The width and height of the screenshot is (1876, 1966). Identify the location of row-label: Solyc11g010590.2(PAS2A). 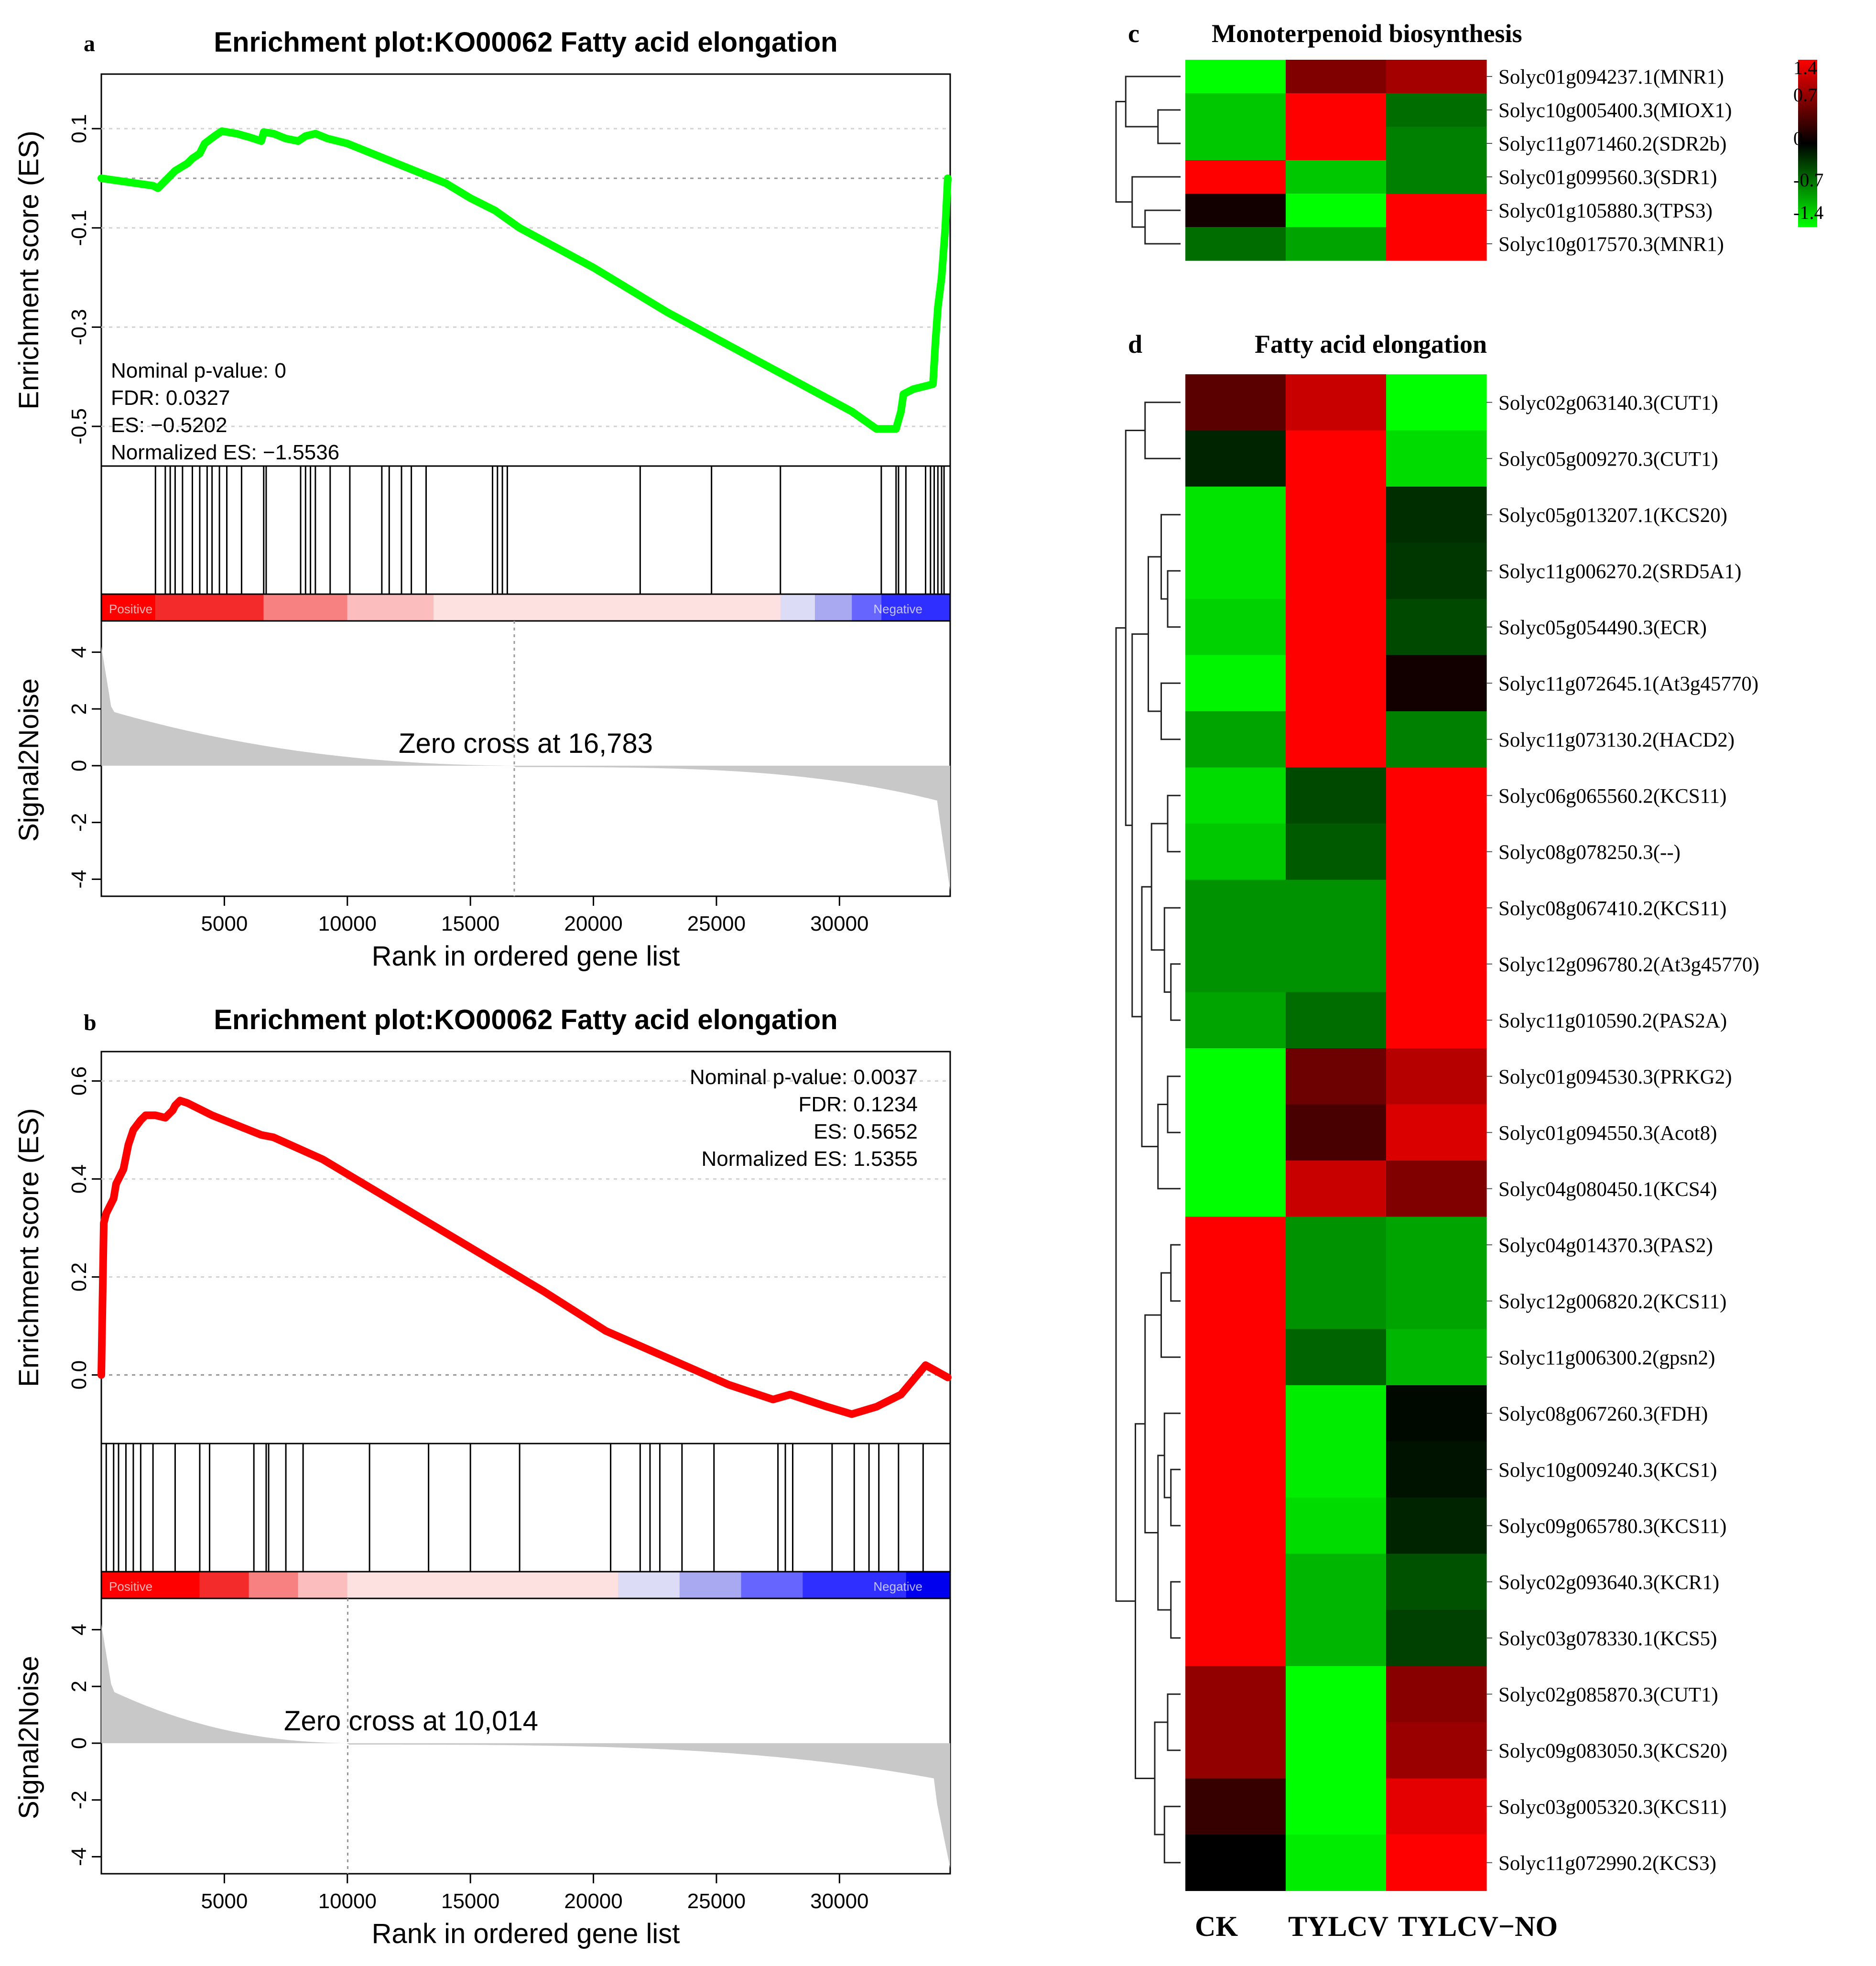
(1612, 1021).